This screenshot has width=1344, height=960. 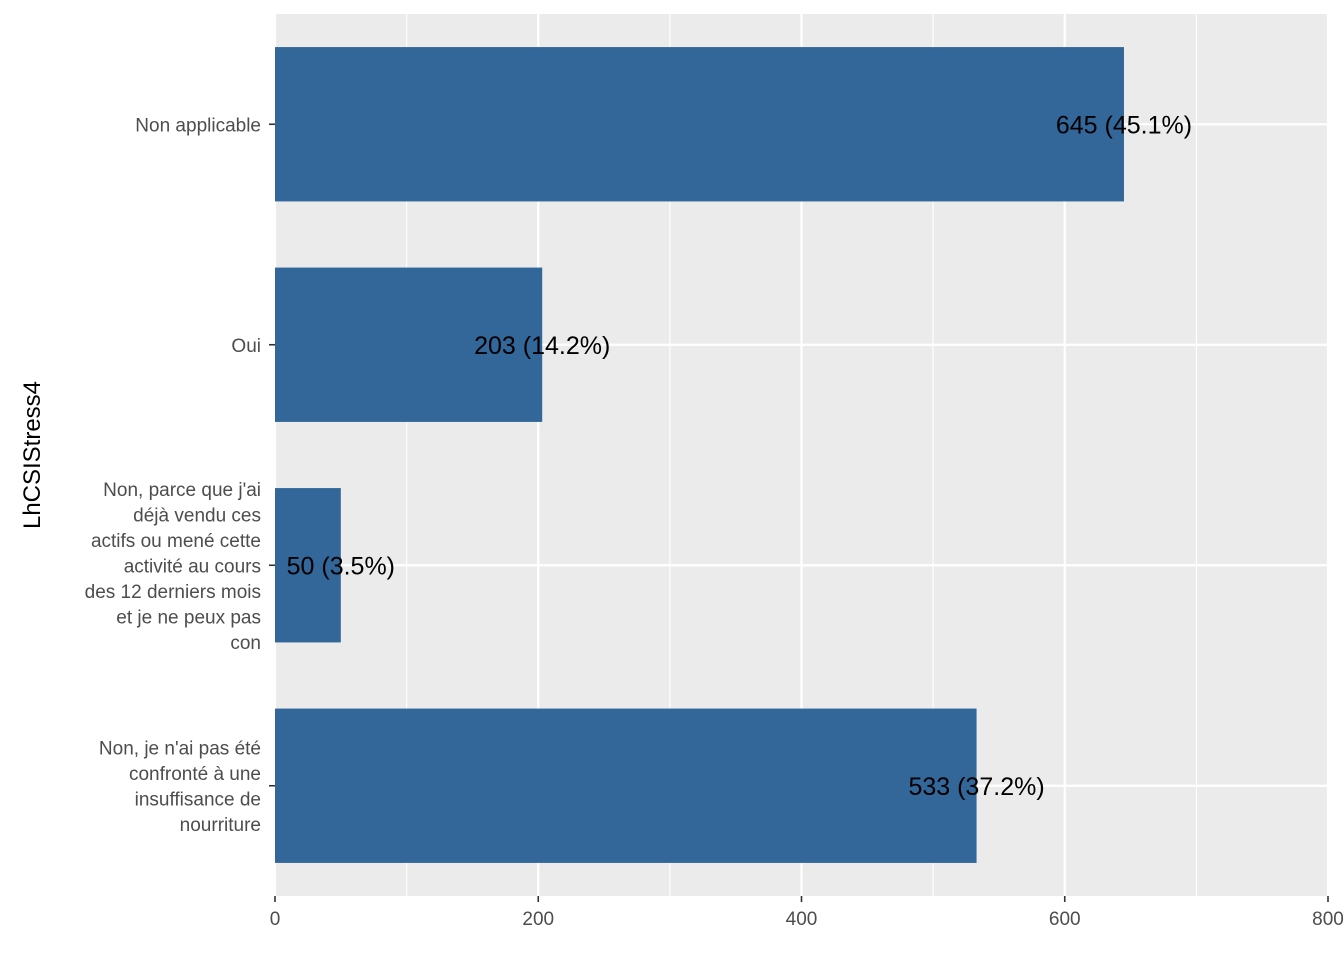 What do you see at coordinates (188, 617) in the screenshot?
I see `y-category-label-line: et je ne peux pas` at bounding box center [188, 617].